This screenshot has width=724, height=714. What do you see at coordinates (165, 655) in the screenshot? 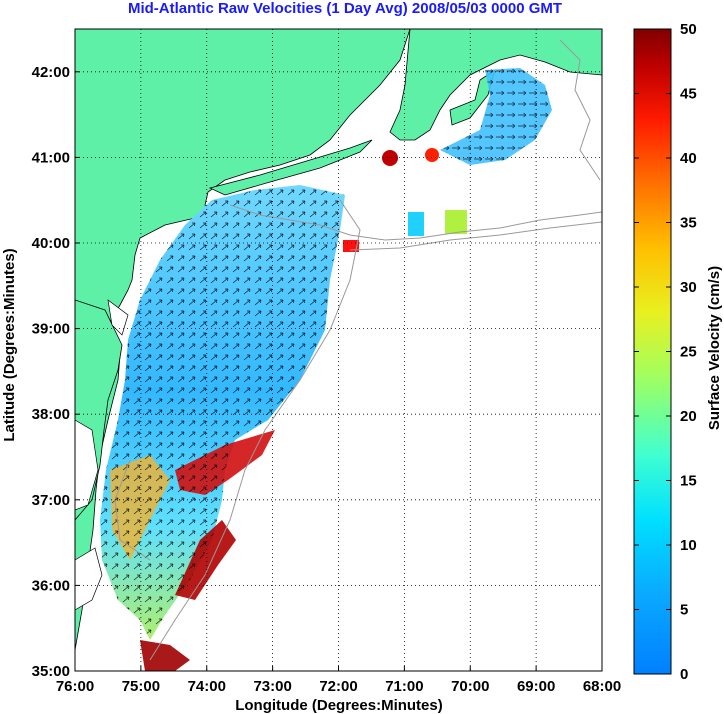
I see `velocity-jet-south` at bounding box center [165, 655].